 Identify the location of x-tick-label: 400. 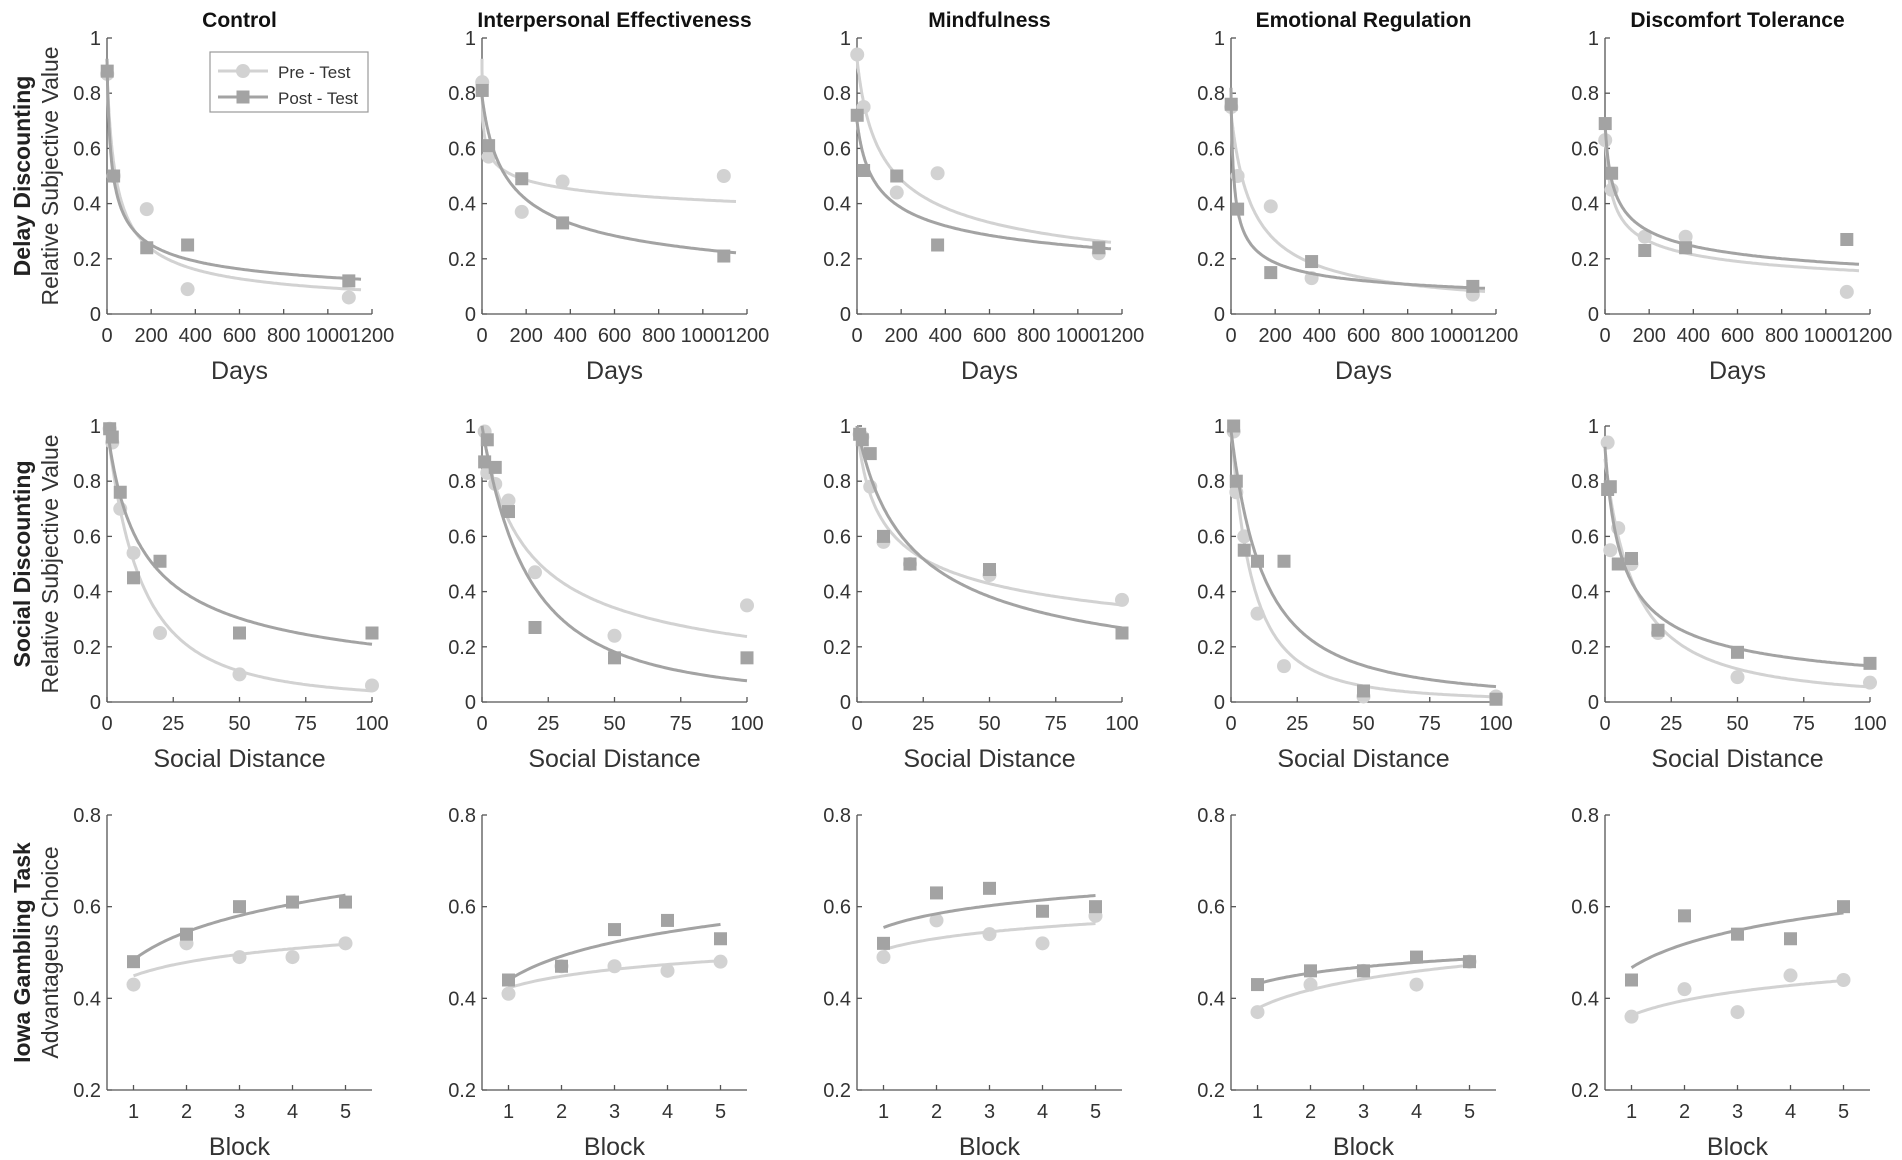
(1319, 336).